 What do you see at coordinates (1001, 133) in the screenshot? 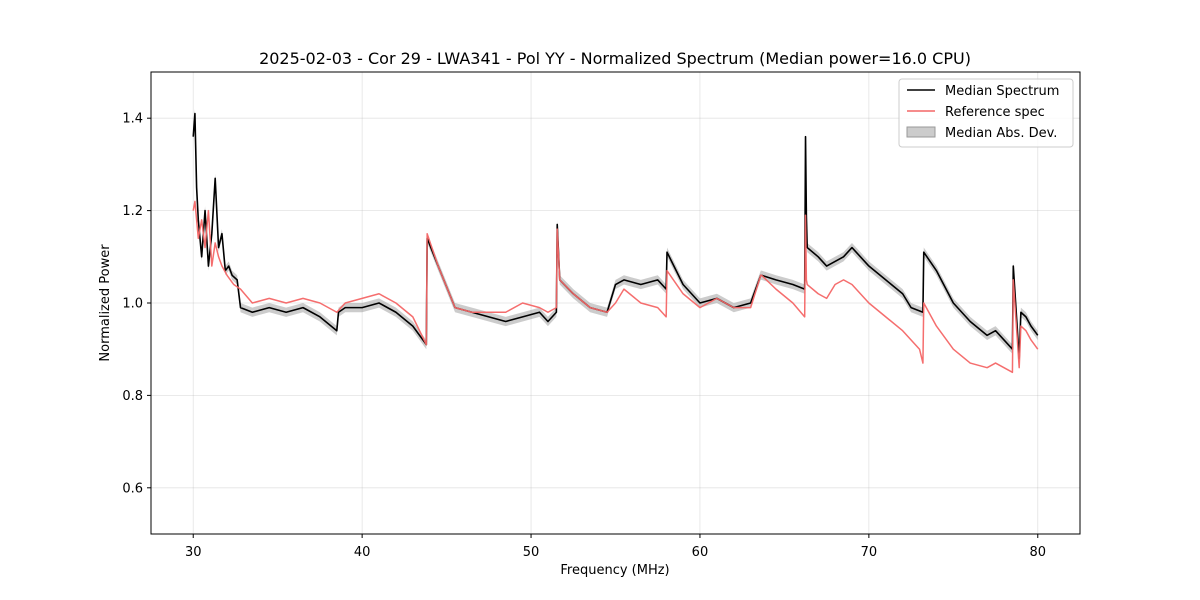
I see `legend-label-mad: Median Abs. Dev.` at bounding box center [1001, 133].